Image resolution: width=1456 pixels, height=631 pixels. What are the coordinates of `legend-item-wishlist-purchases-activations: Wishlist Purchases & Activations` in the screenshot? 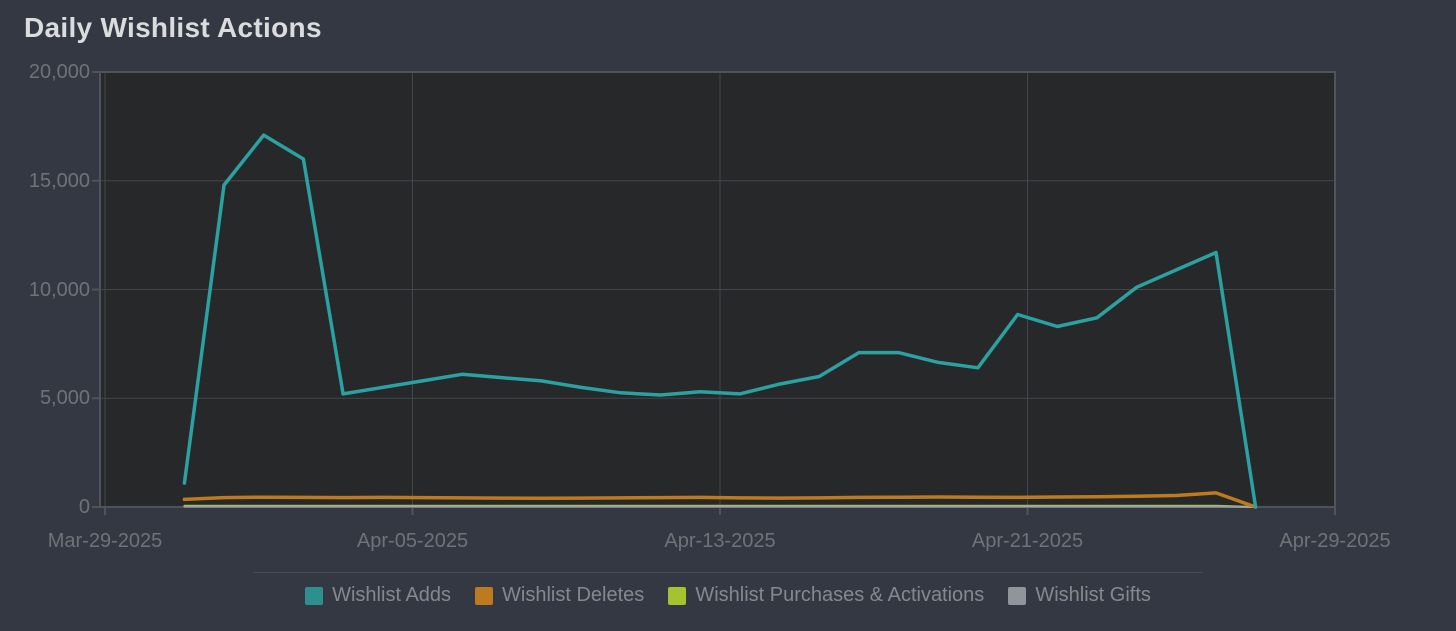 It's located at (826, 595).